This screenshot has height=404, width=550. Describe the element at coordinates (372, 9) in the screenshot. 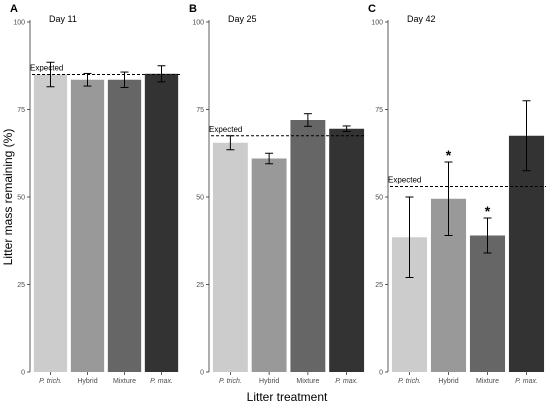

I see `panel-label-c: C` at that location.